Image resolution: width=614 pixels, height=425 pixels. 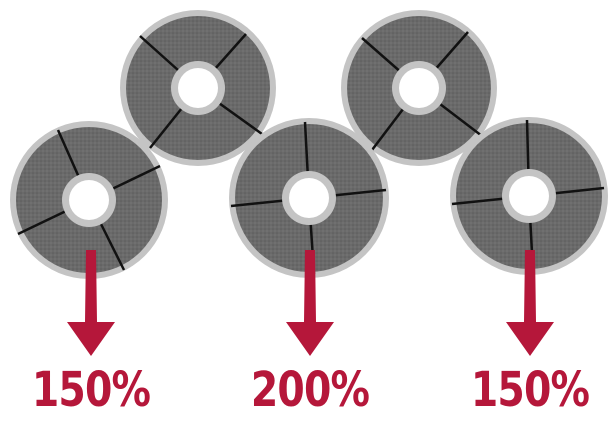 I want to click on percentage-label-center: 200%, so click(x=310, y=390).